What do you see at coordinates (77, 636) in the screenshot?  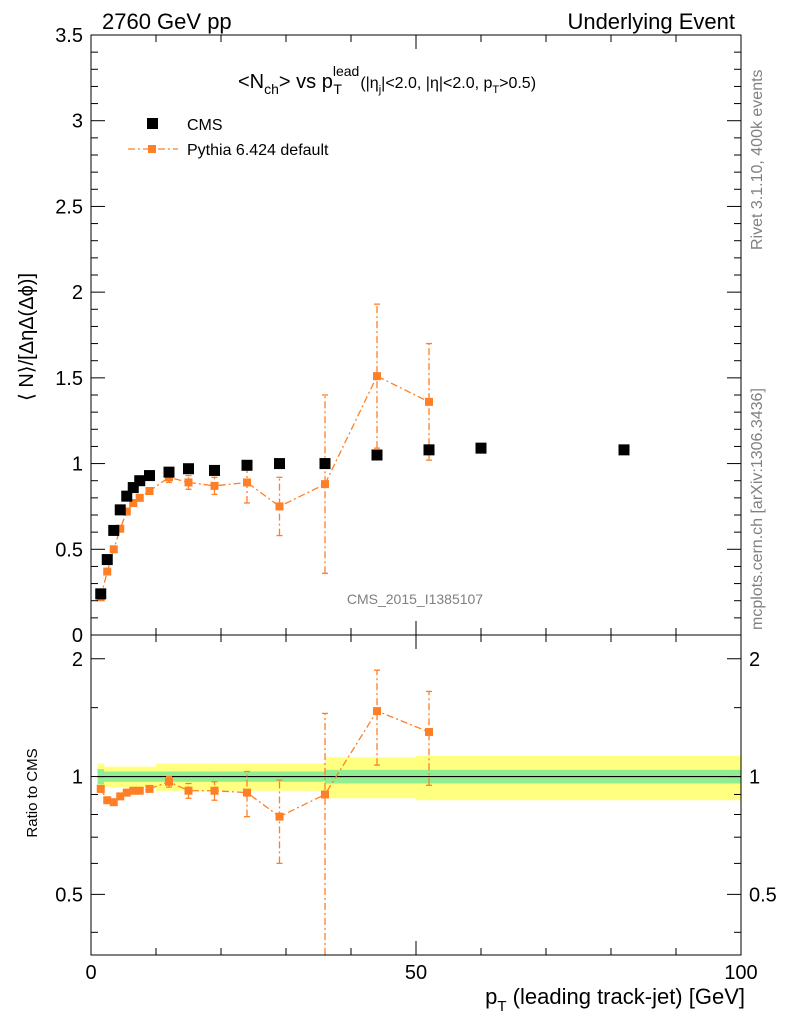 I see `main-y-tick-label: 0` at bounding box center [77, 636].